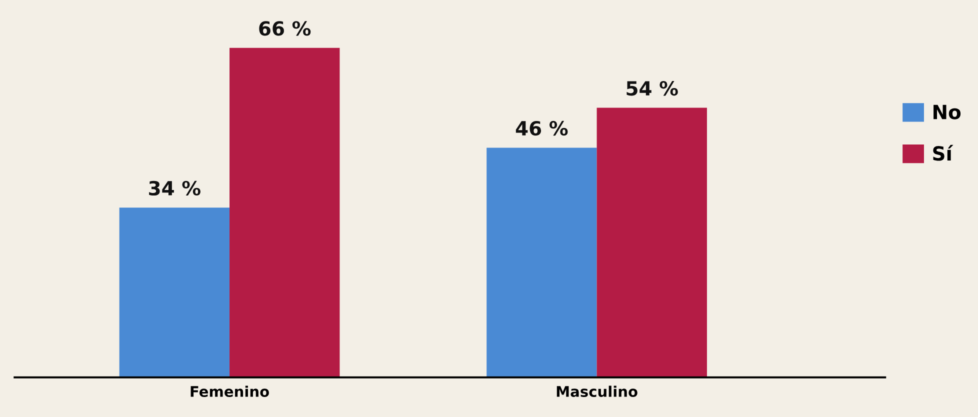 This screenshot has width=978, height=417. I want to click on data-label: 46 %, so click(542, 128).